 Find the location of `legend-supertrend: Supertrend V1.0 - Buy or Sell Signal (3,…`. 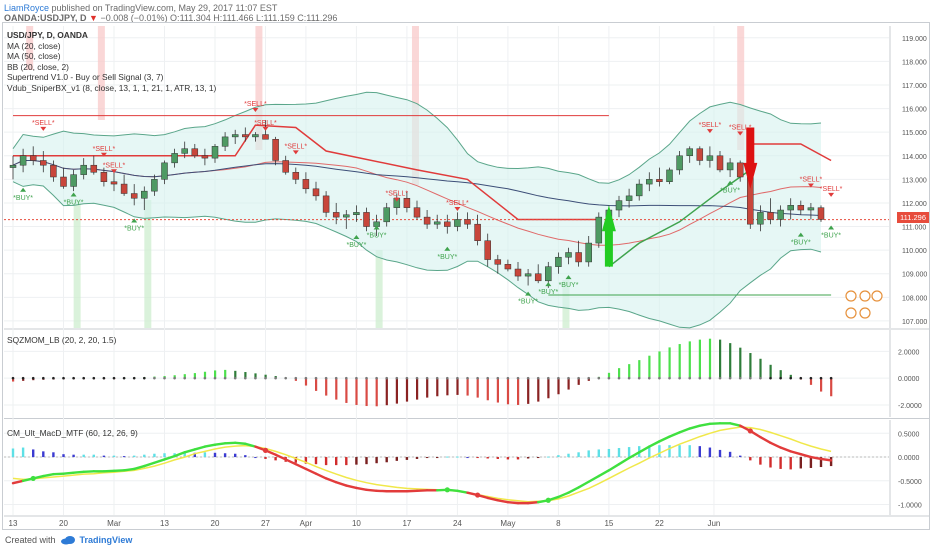

legend-supertrend: Supertrend V1.0 - Buy or Sell Signal (3,… is located at coordinates (85, 77).